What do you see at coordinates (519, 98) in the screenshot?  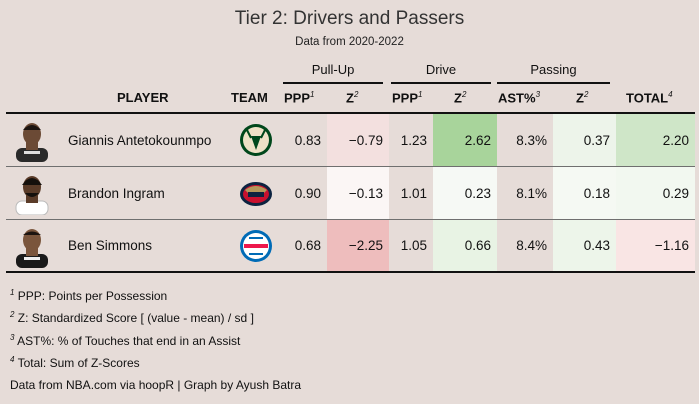 I see `col-header-ast: AST%3` at bounding box center [519, 98].